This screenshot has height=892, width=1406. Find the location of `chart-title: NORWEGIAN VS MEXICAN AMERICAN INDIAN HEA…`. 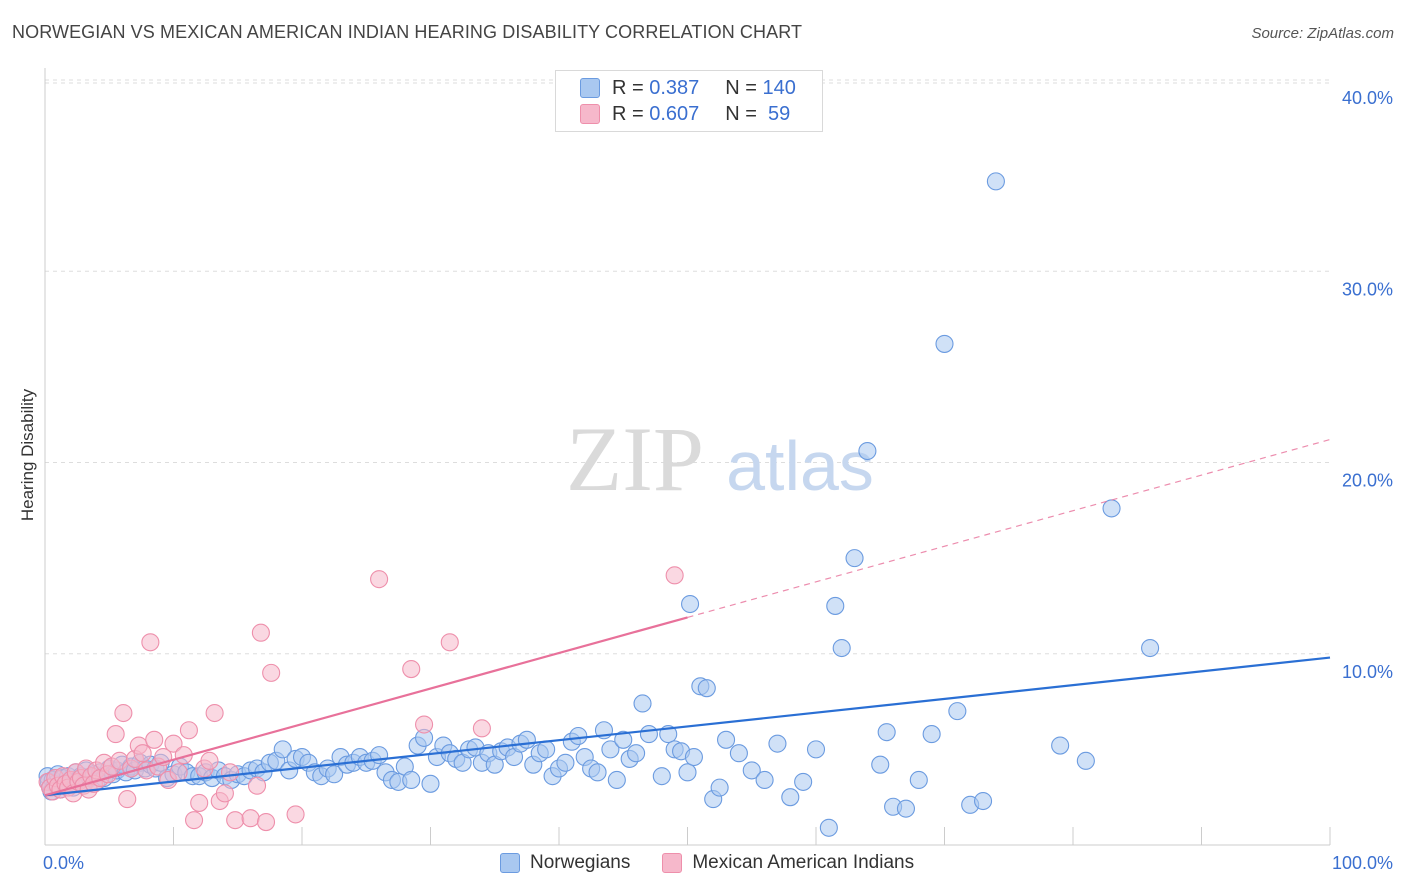

chart-title: NORWEGIAN VS MEXICAN AMERICAN INDIAN HEA… is located at coordinates (407, 32).